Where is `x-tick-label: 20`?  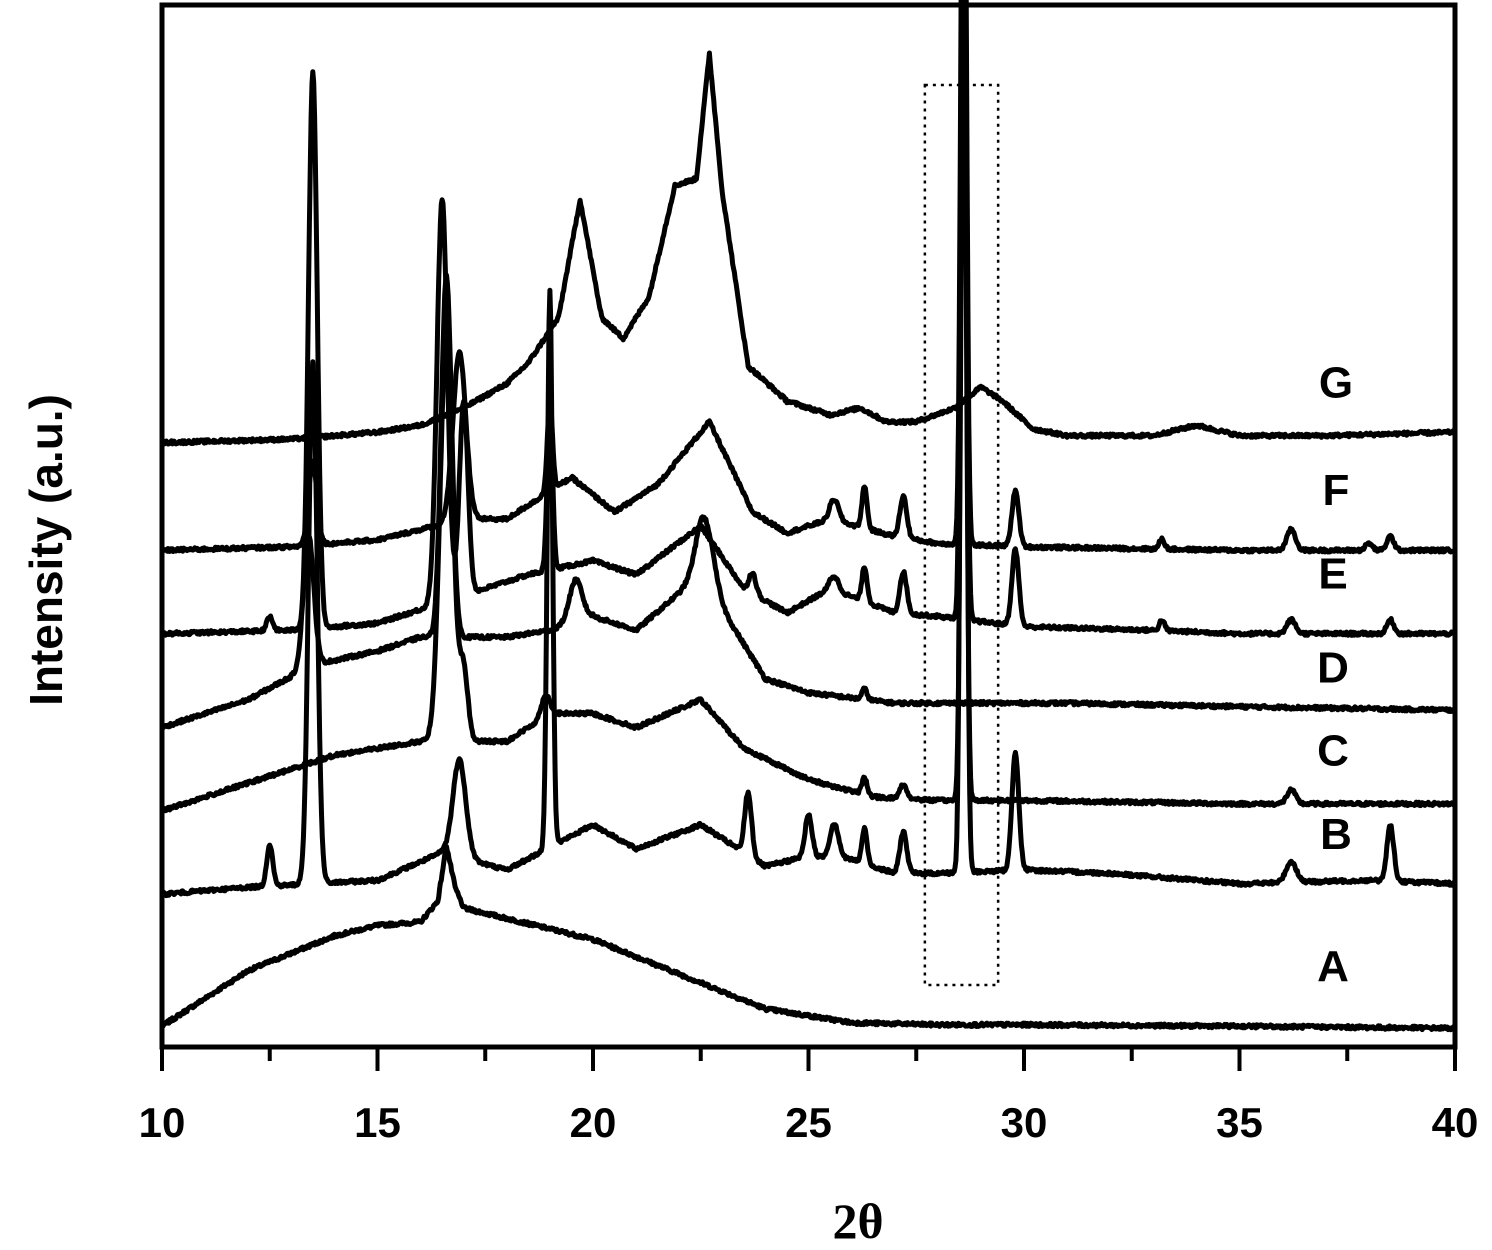
x-tick-label: 20 is located at coordinates (593, 1122).